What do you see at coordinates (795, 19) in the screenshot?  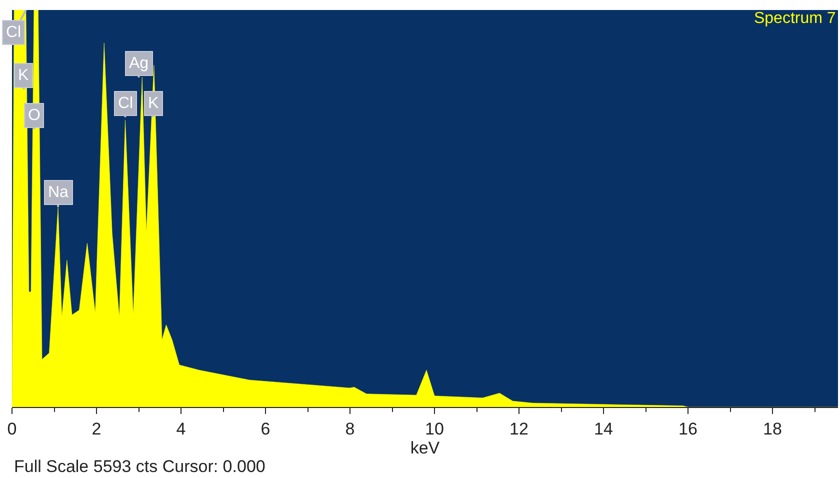 I see `chart-title: Spectrum 7` at bounding box center [795, 19].